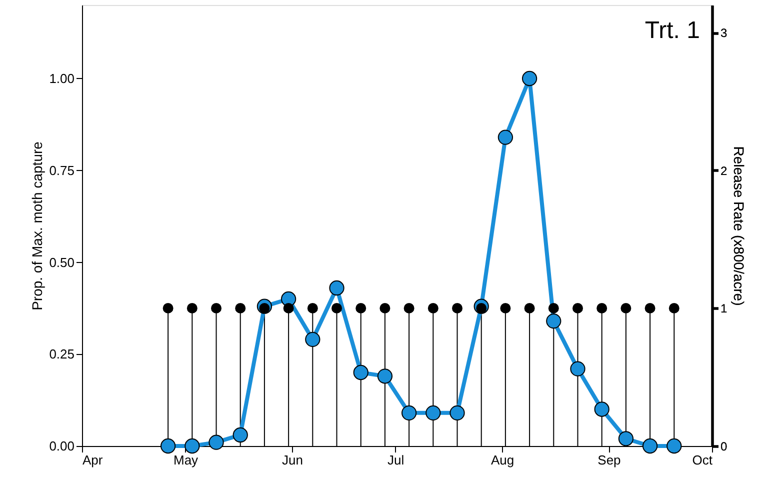 This screenshot has height=487, width=778. What do you see at coordinates (395, 460) in the screenshot?
I see `x-tick-label: Jul` at bounding box center [395, 460].